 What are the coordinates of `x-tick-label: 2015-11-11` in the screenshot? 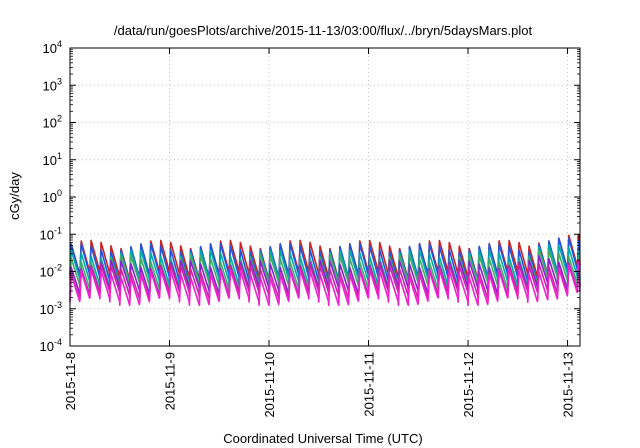 It's located at (369, 384).